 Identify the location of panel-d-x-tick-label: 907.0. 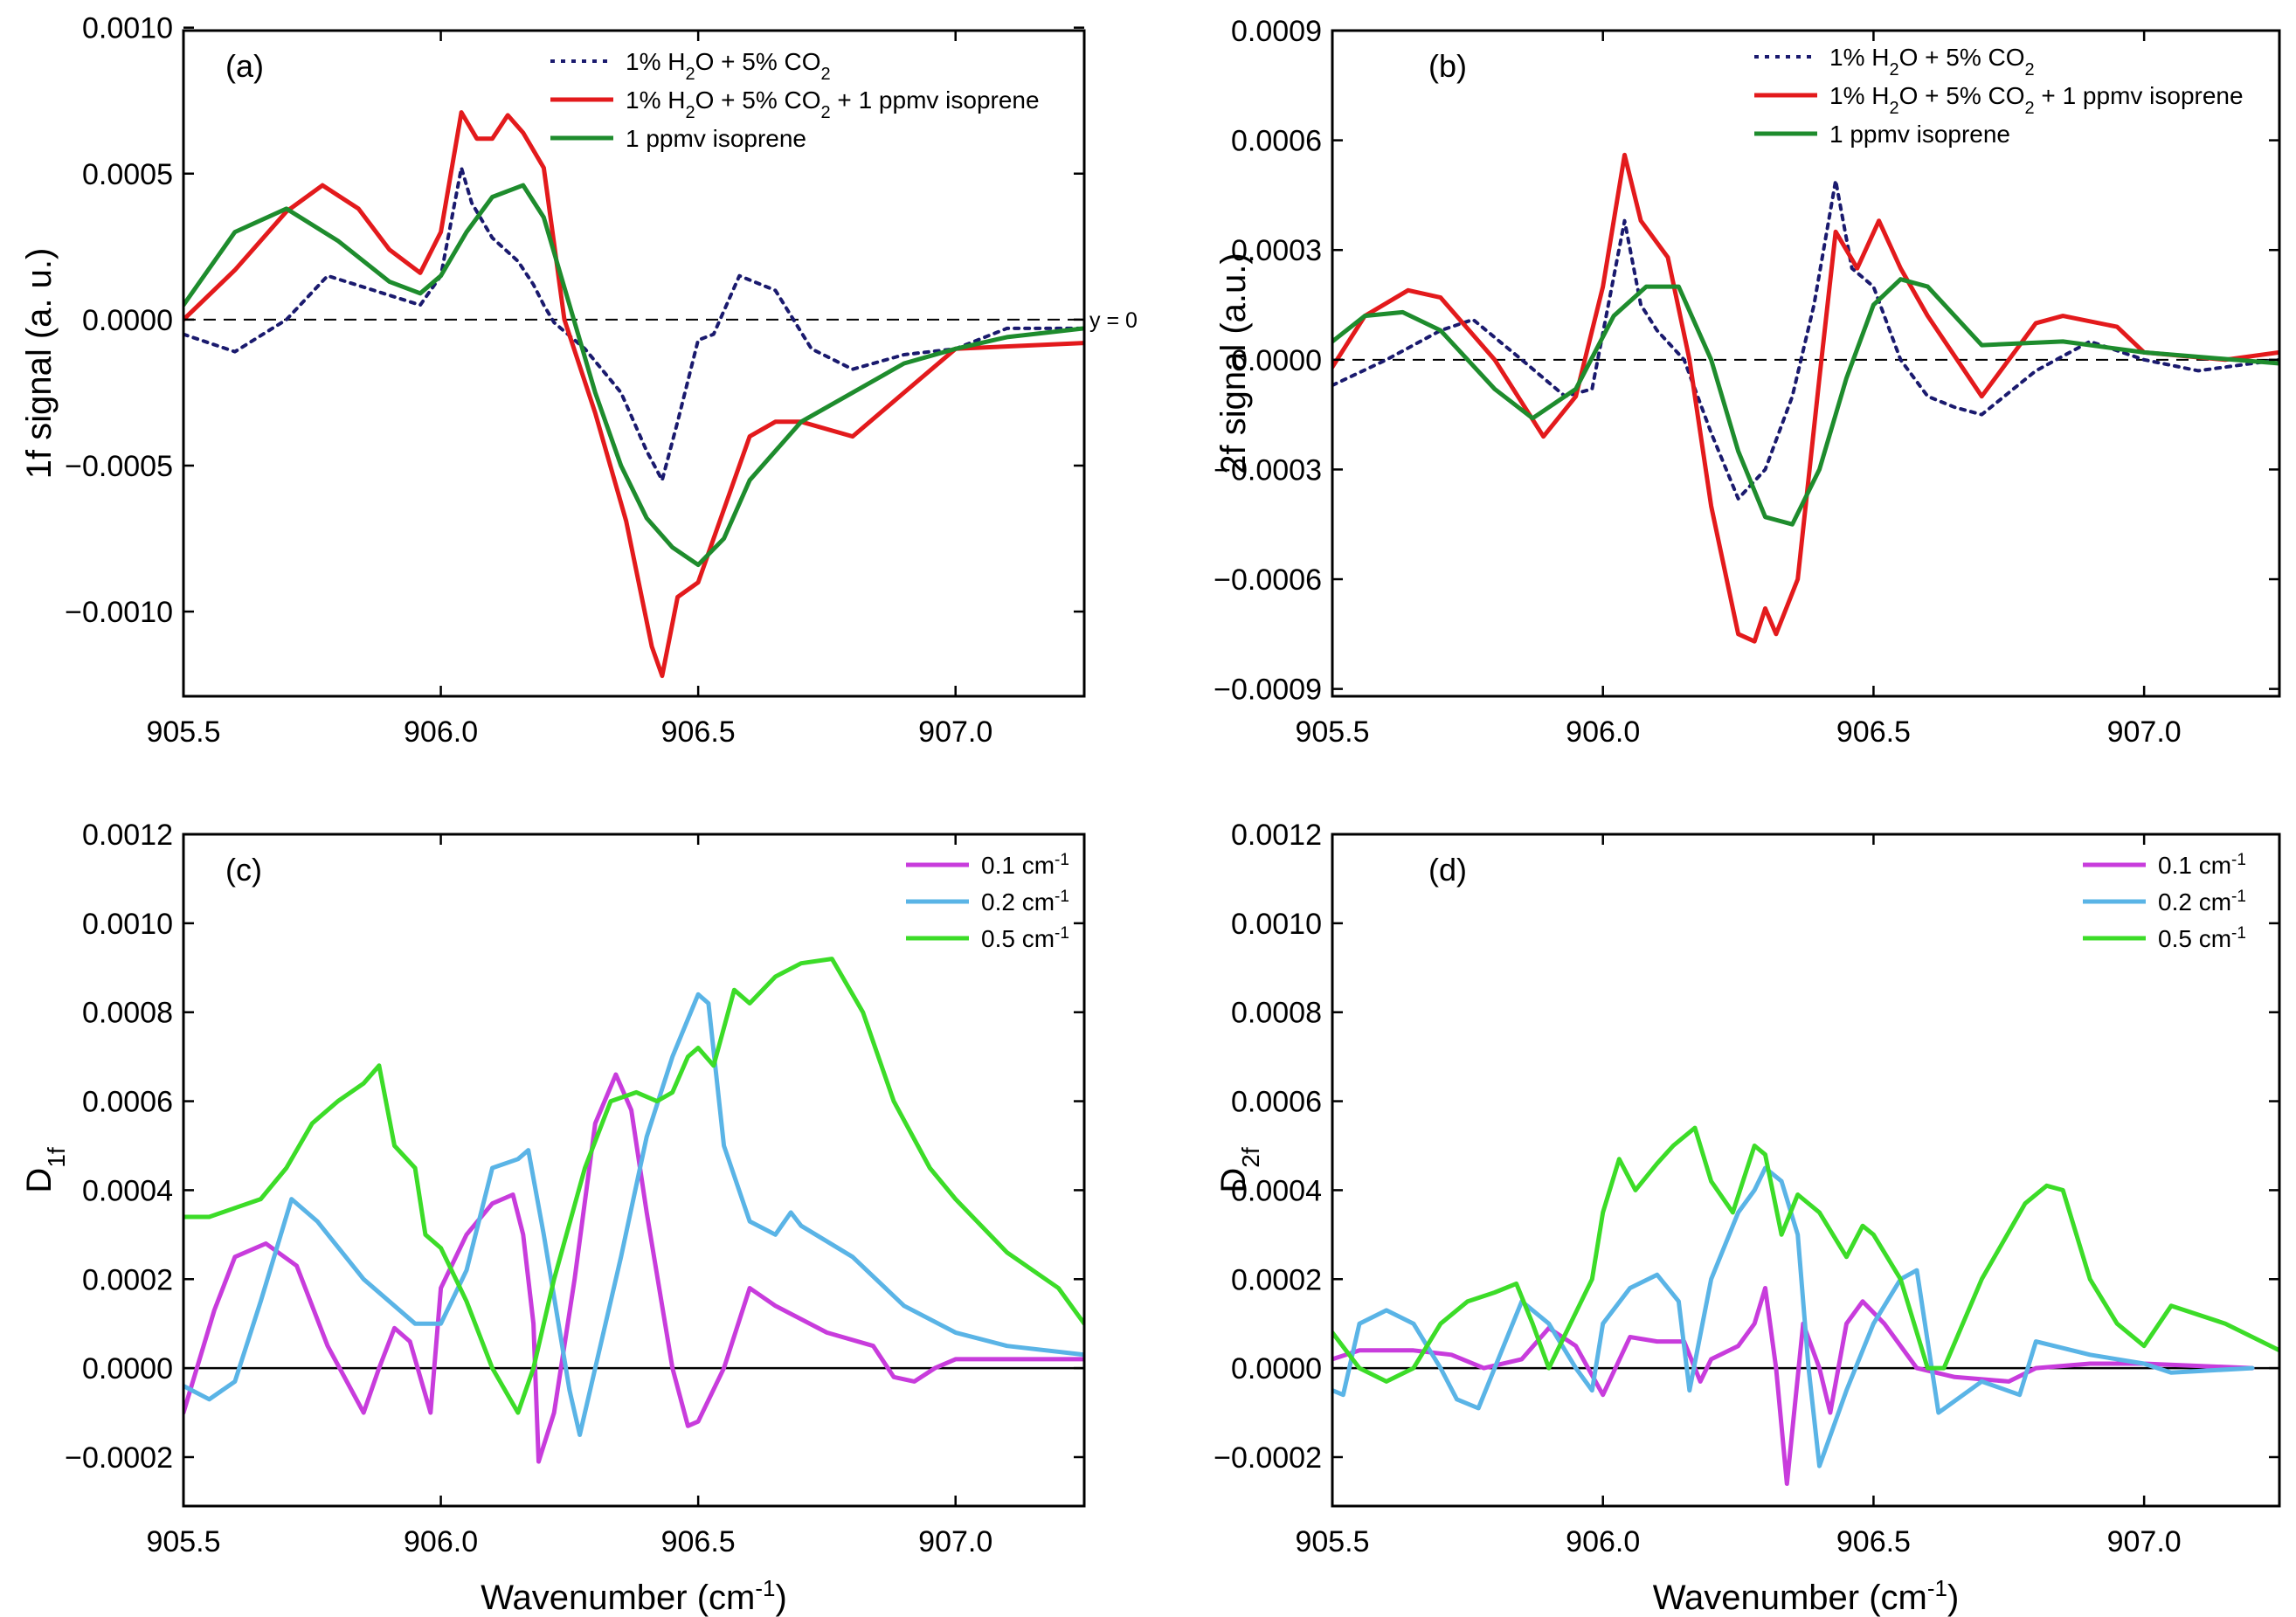
(2144, 1542).